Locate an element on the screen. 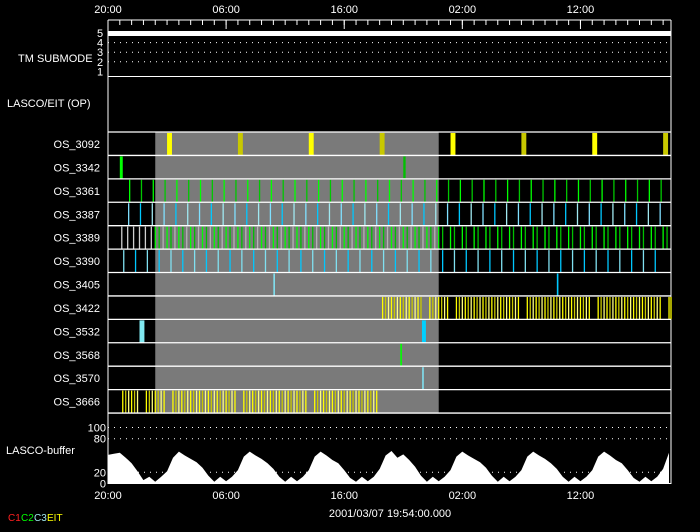 This screenshot has width=700, height=532. buffer-y-tick-label: 0 is located at coordinates (103, 485).